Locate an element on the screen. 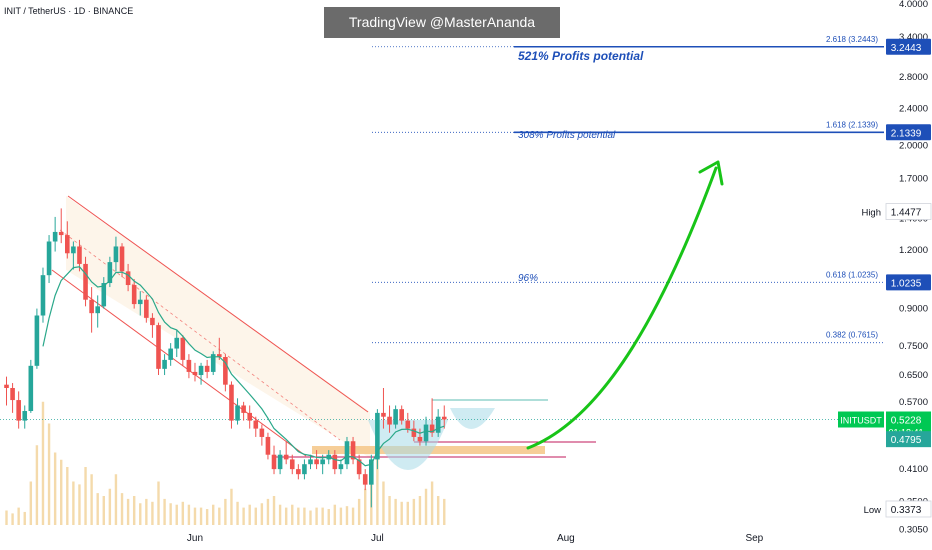  symbol-badge-text: INITUSDT is located at coordinates (861, 421).